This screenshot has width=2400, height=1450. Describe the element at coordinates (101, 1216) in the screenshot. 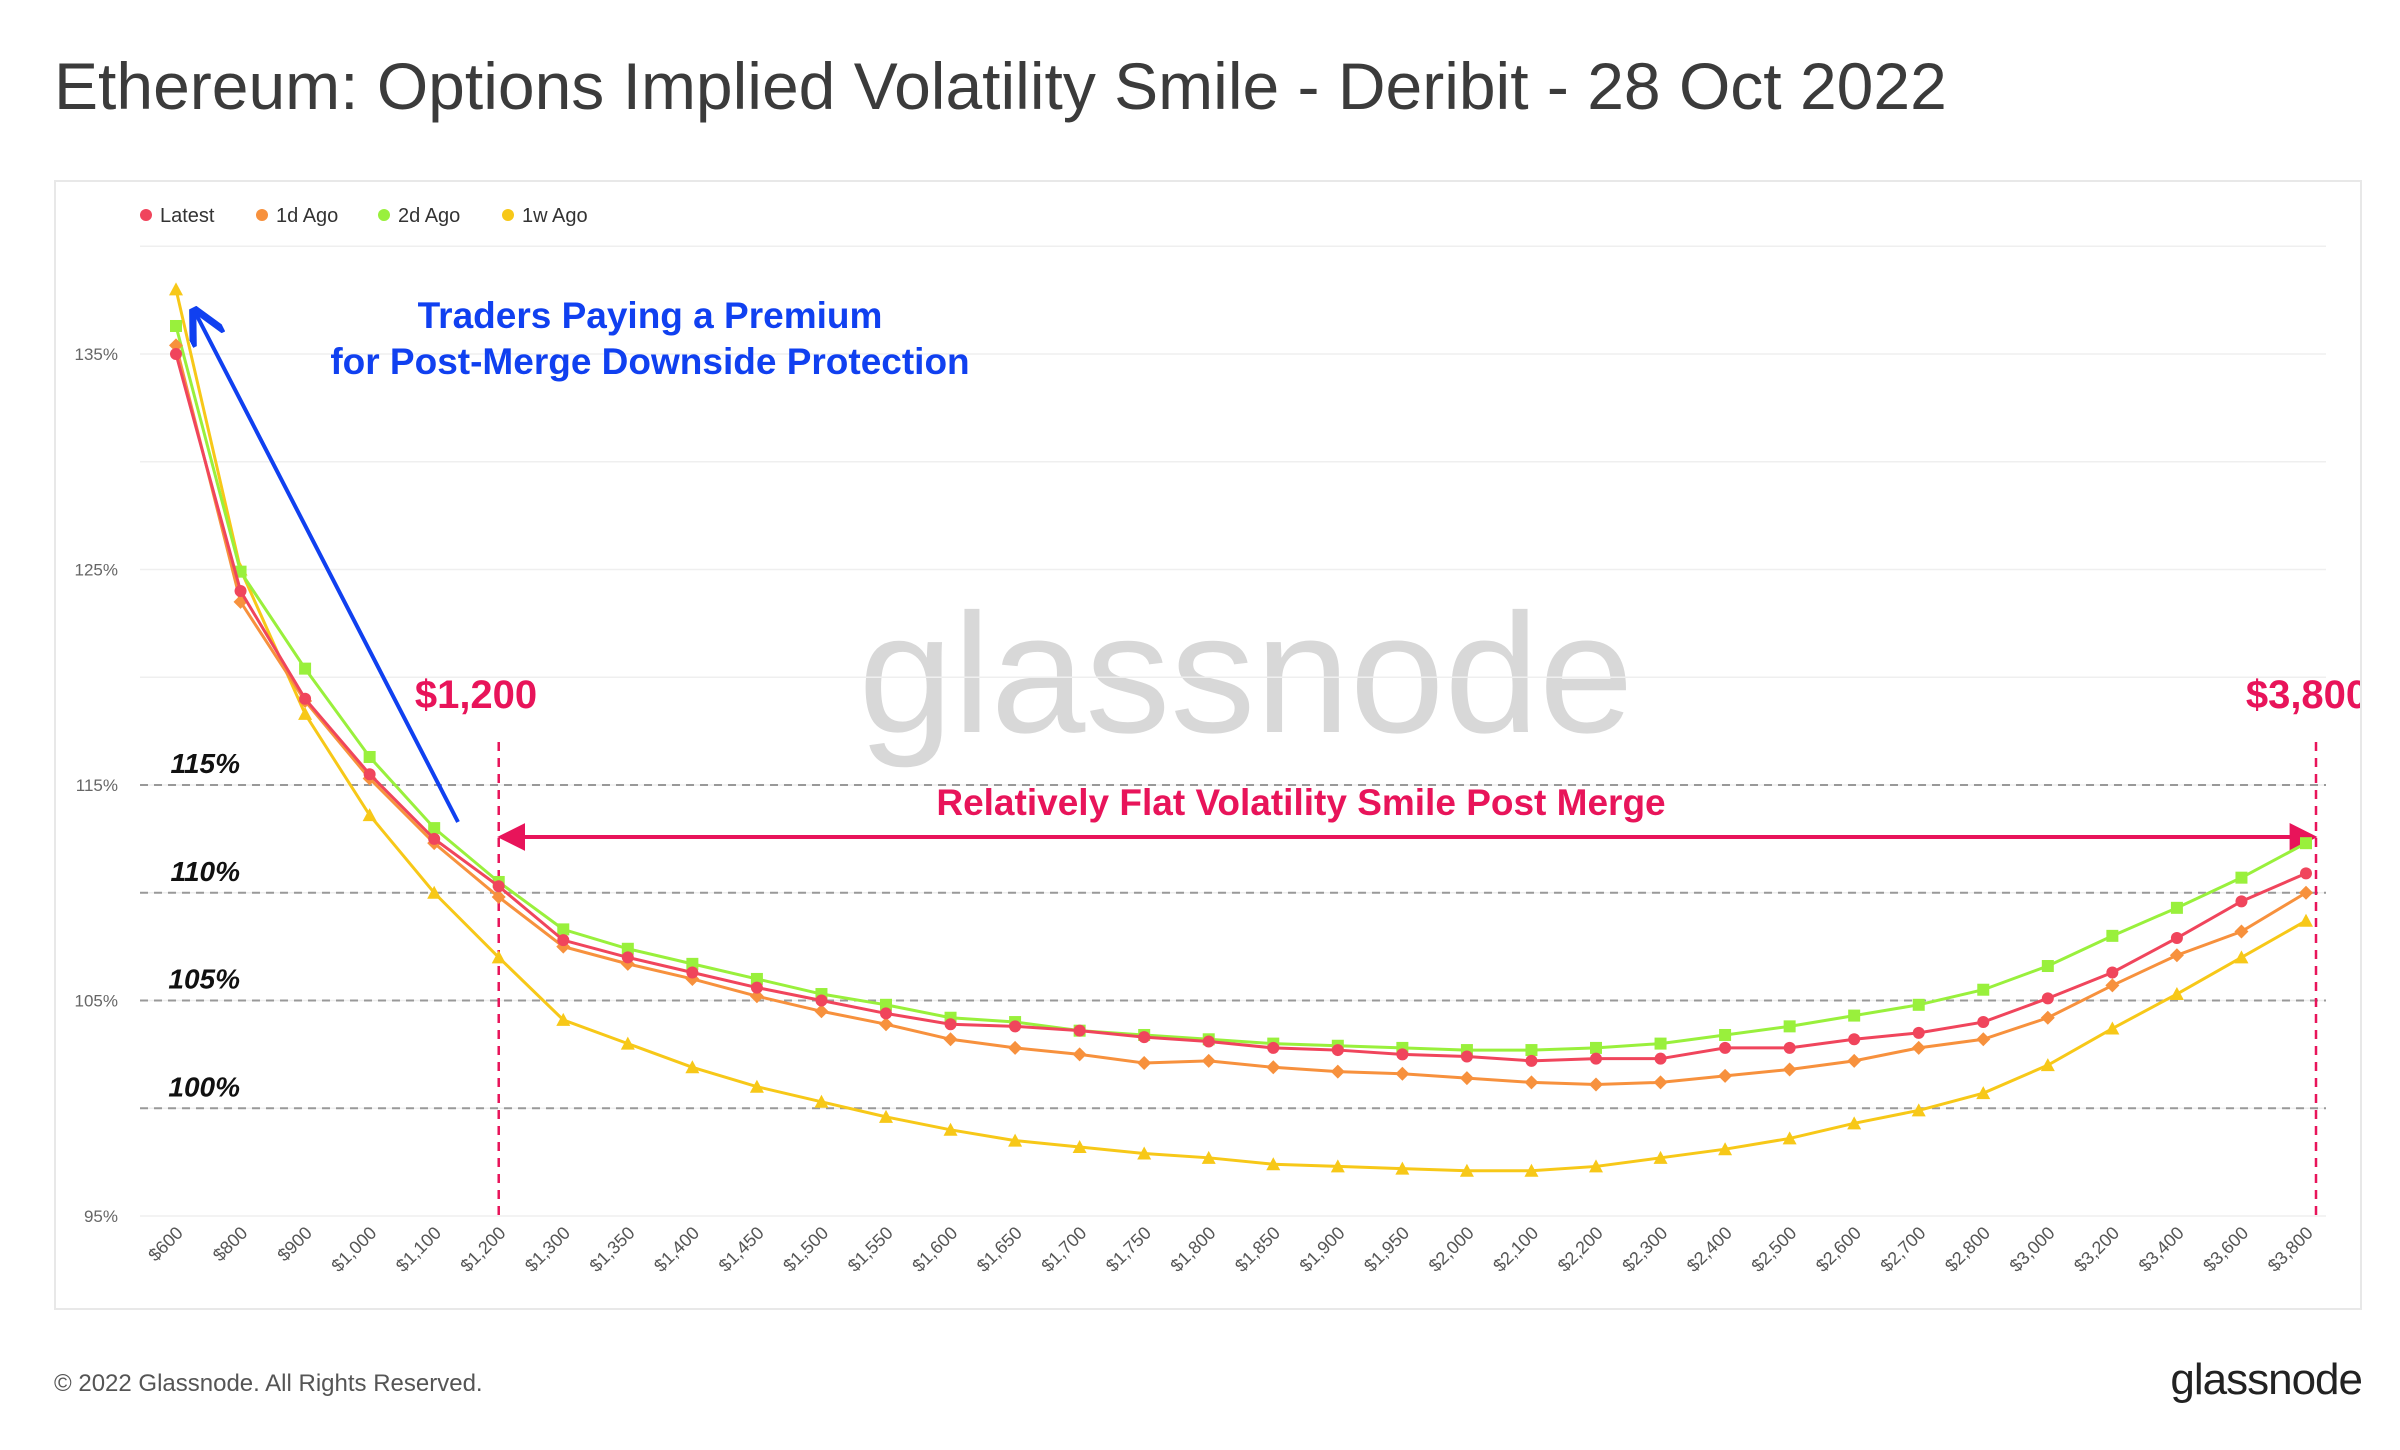

I see `y-tick-label: 95%` at that location.